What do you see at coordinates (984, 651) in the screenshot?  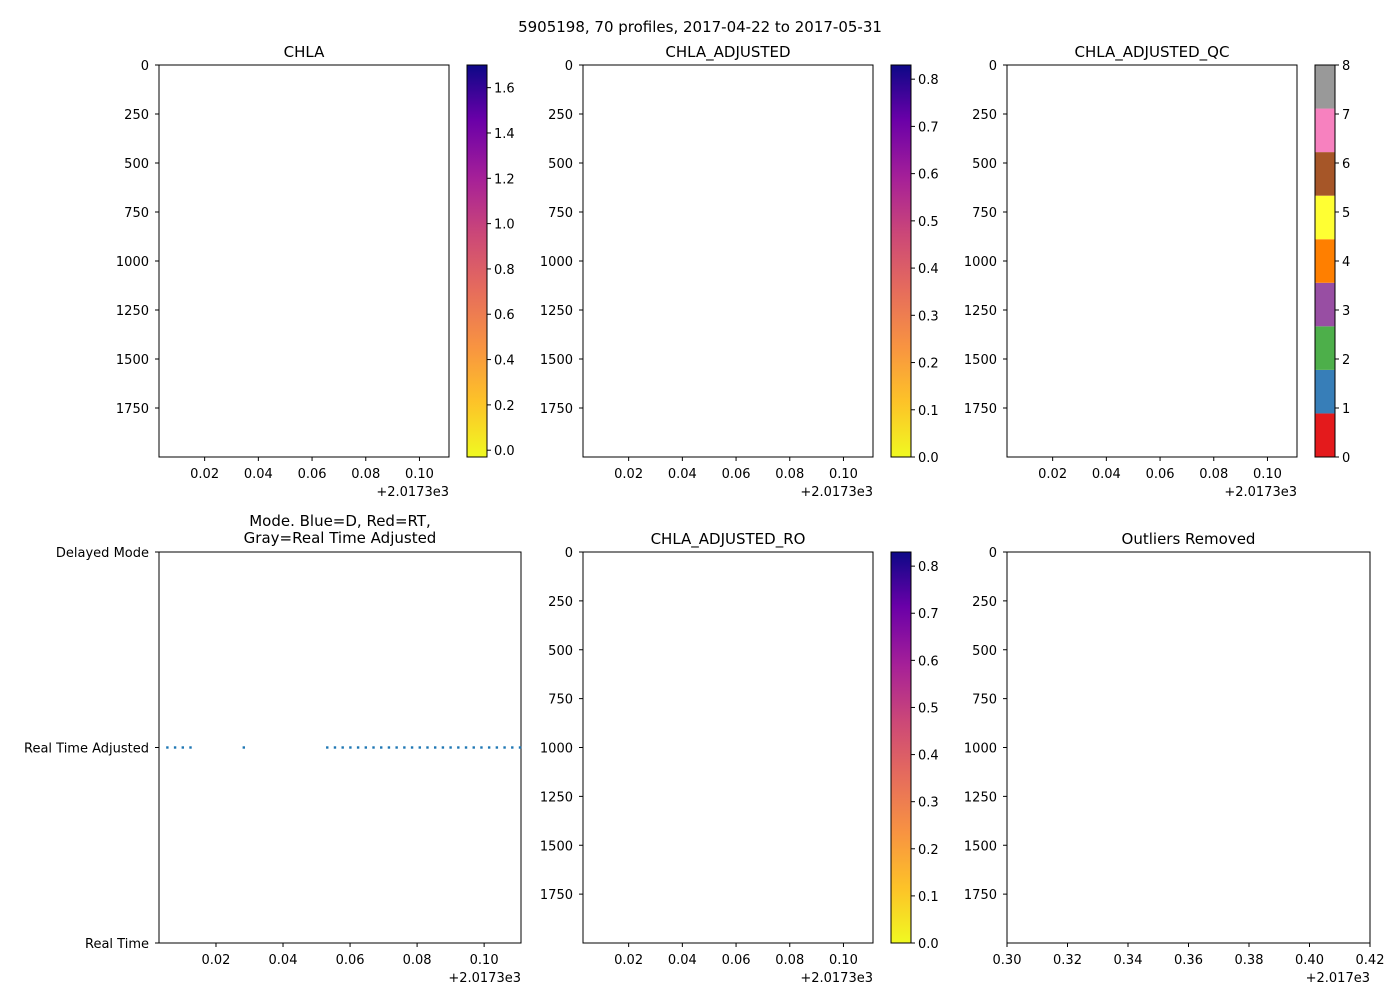 I see `outliers_removed-y-tick-label: 500` at bounding box center [984, 651].